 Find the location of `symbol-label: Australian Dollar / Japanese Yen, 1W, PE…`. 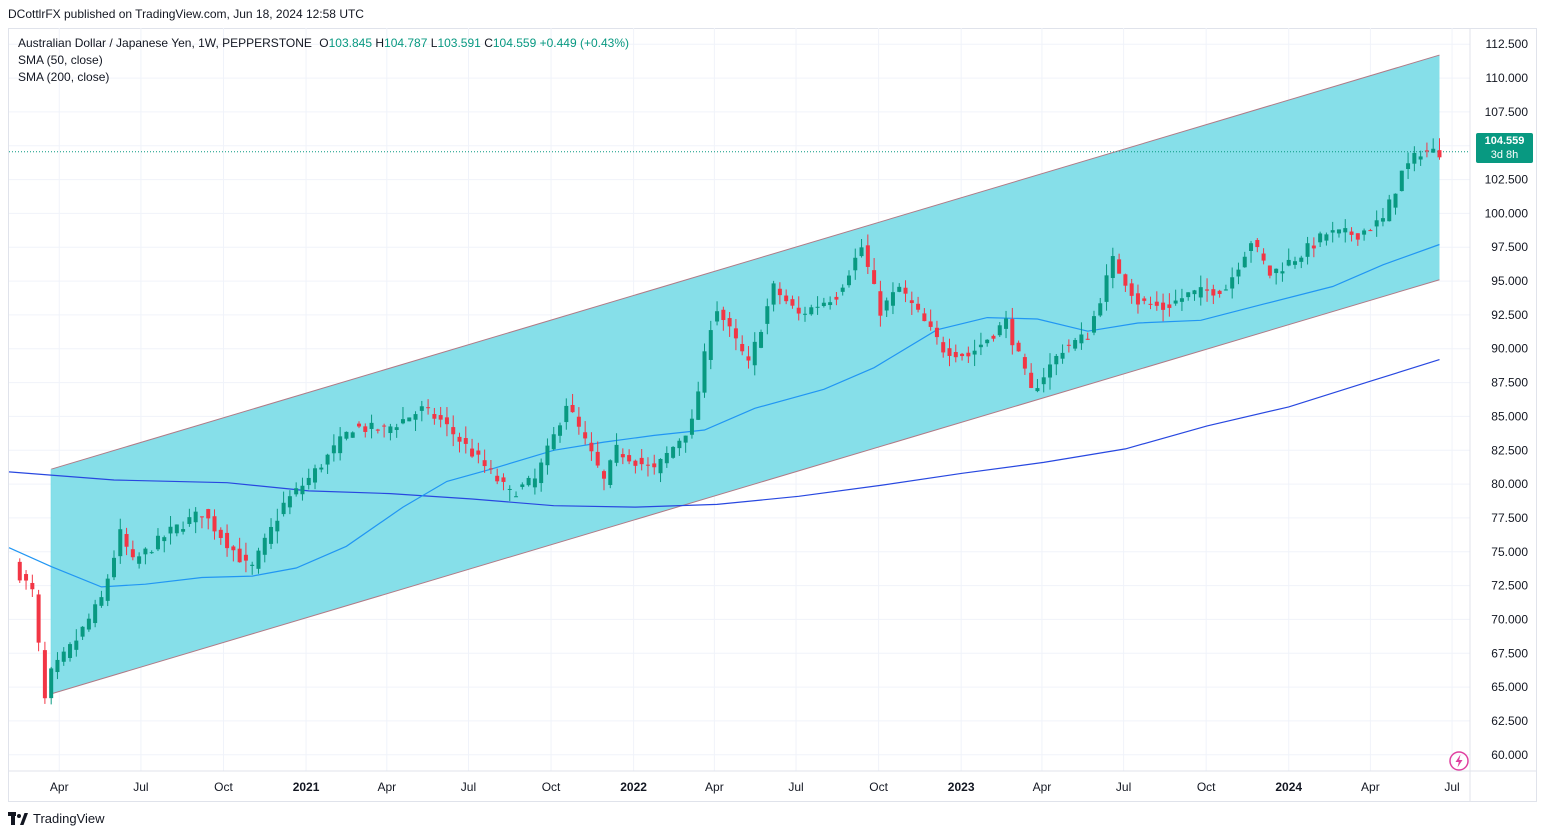

symbol-label: Australian Dollar / Japanese Yen, 1W, PE… is located at coordinates (165, 43).